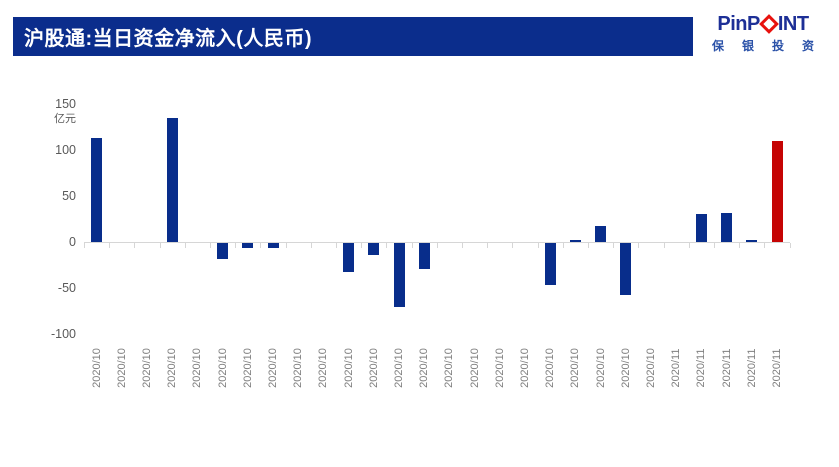  What do you see at coordinates (777, 191) in the screenshot?
I see `bar-highlighted` at bounding box center [777, 191].